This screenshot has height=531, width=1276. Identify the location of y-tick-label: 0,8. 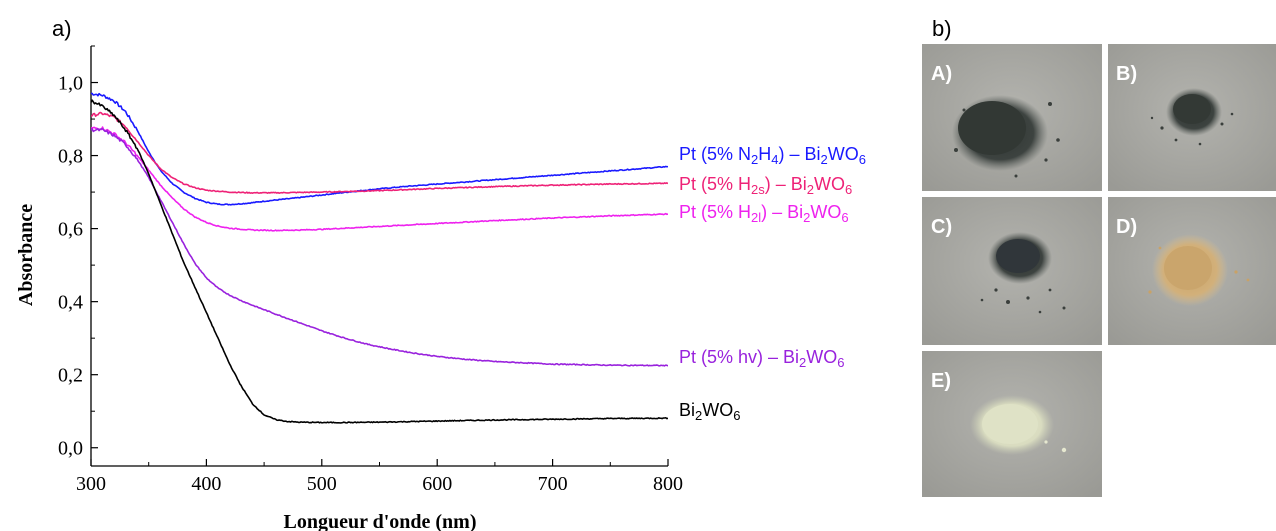
(70, 157).